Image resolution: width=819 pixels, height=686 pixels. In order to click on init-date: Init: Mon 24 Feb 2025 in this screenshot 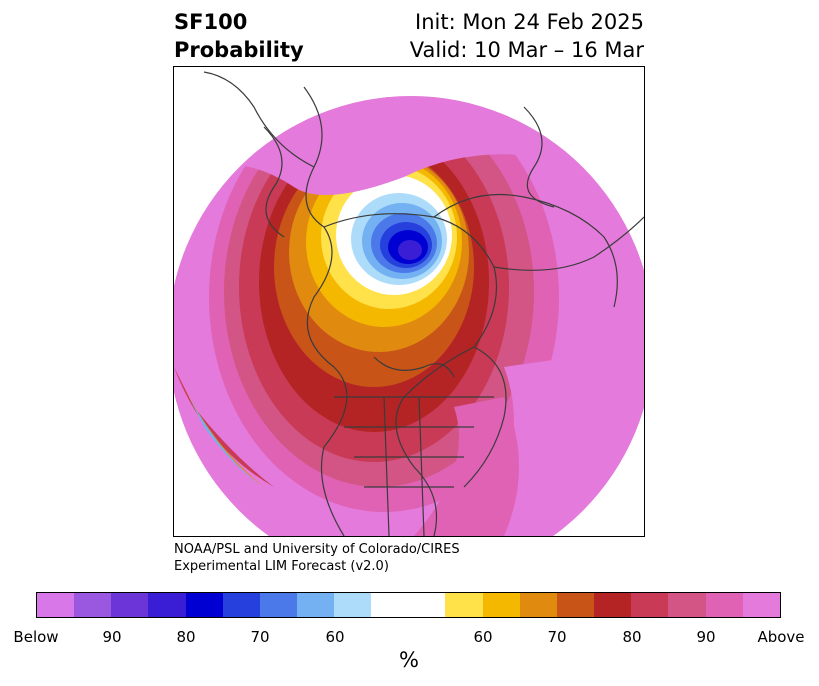, I will do `click(529, 22)`.